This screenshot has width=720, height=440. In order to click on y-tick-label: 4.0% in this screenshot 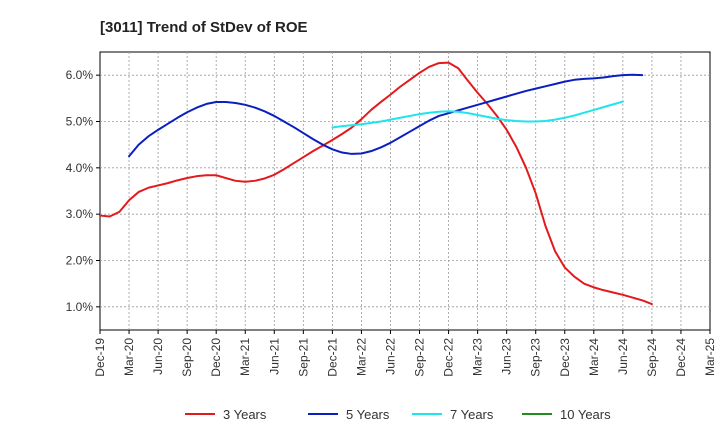, I will do `click(80, 168)`.